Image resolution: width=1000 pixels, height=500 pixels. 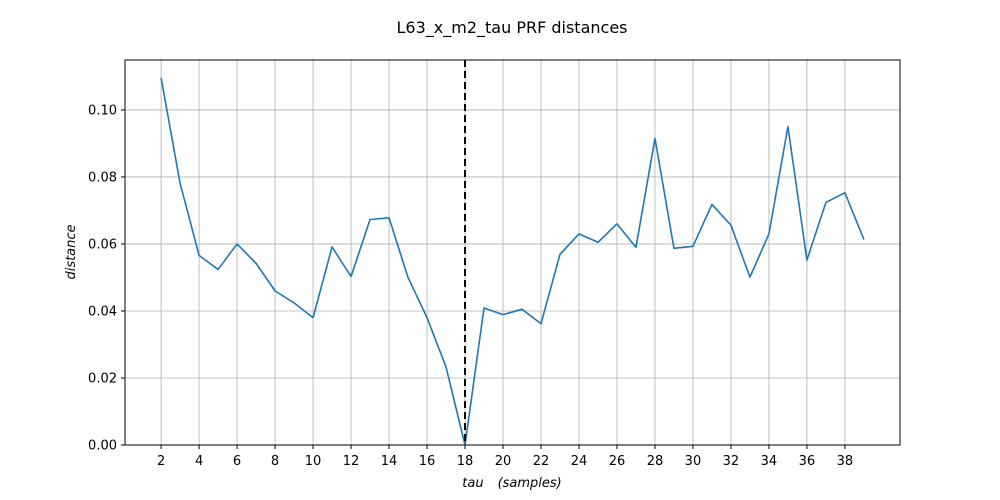 I want to click on x-tick-label: 10, so click(x=313, y=461).